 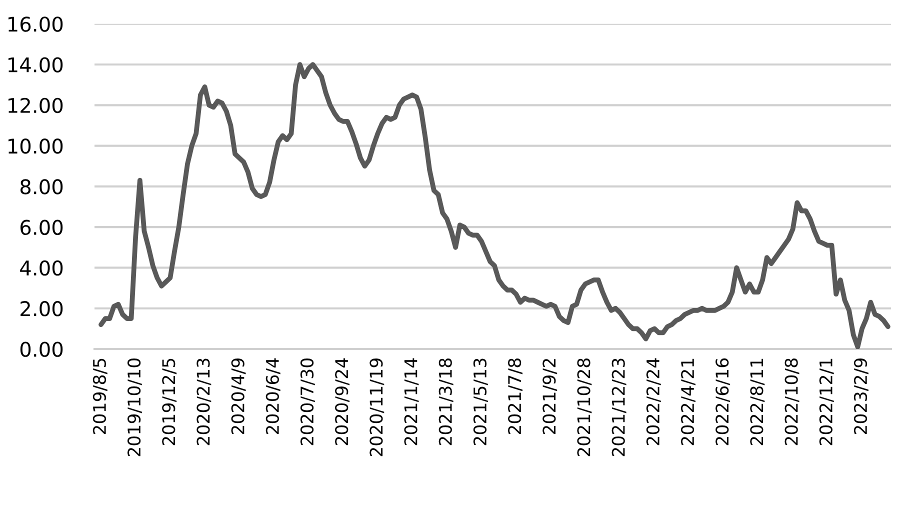 I want to click on y-tick-label: 16.00, so click(x=35, y=24).